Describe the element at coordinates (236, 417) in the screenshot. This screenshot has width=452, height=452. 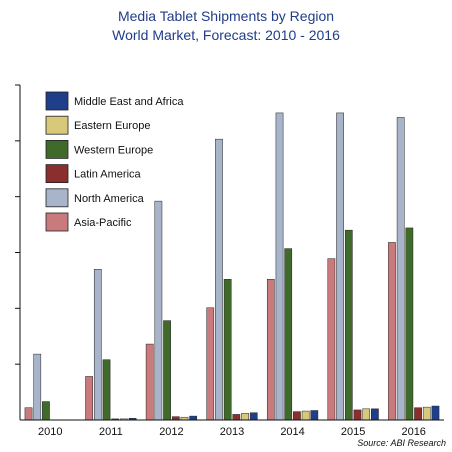
I see `bar-latin-america-2013` at that location.